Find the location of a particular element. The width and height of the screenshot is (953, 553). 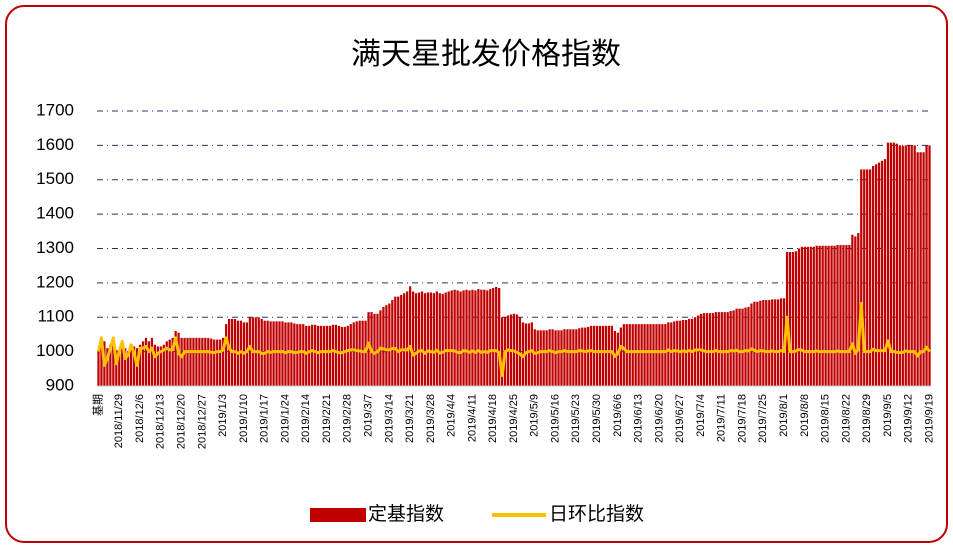

x-tick-label: 2019/4/25 is located at coordinates (514, 418).